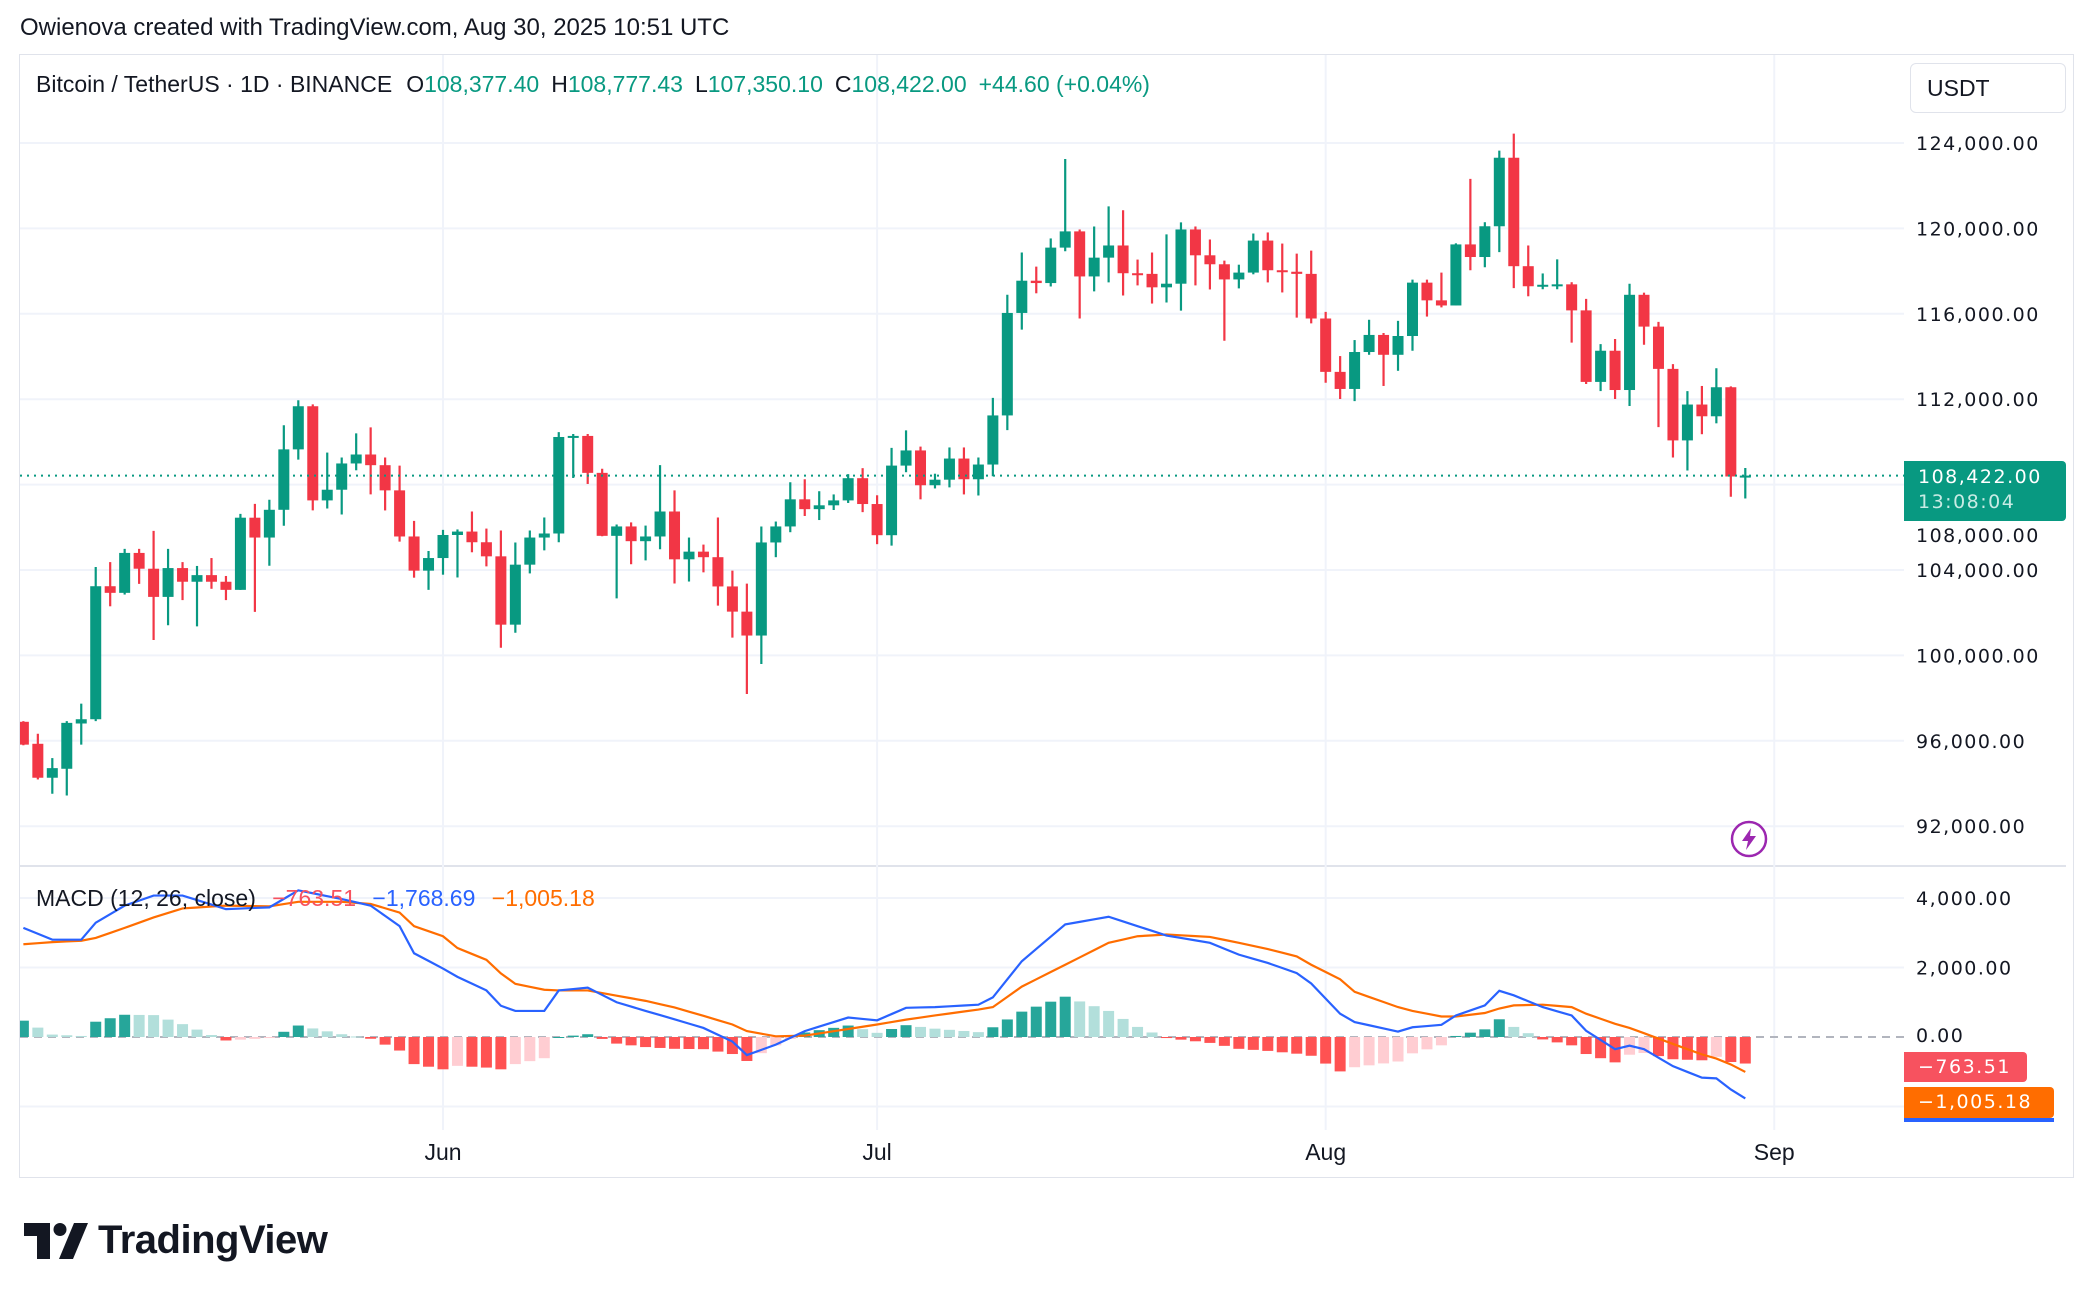 The image size is (2084, 1292). Describe the element at coordinates (176, 1240) in the screenshot. I see `tradingview-logo: TradingView` at that location.